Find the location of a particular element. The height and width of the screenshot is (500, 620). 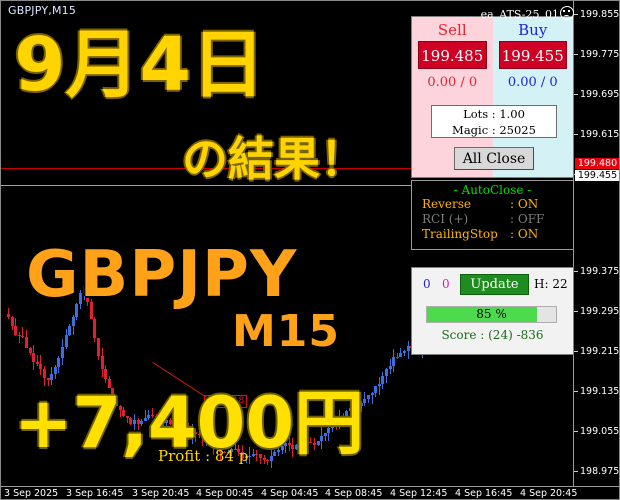

all-close-button: All Close is located at coordinates (494, 158).